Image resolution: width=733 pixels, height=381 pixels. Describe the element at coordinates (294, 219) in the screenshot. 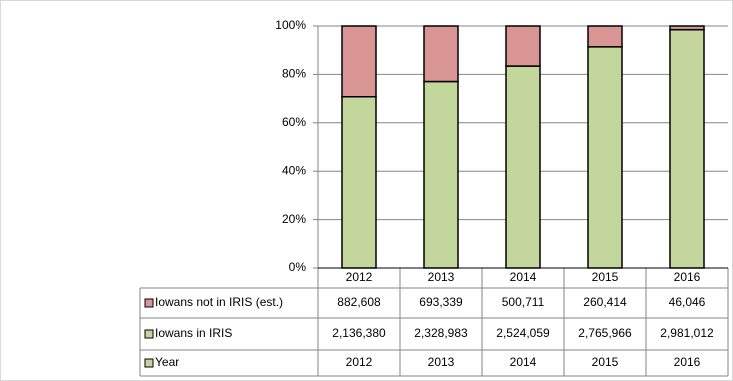

I see `y-tick-label: 20%` at that location.